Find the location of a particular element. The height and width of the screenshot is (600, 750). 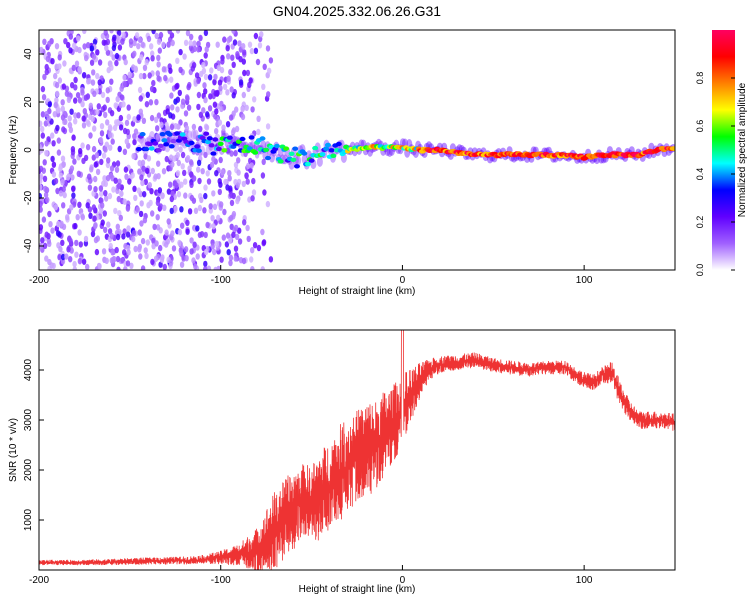

colorbar-gradient-bar is located at coordinates (723, 150).